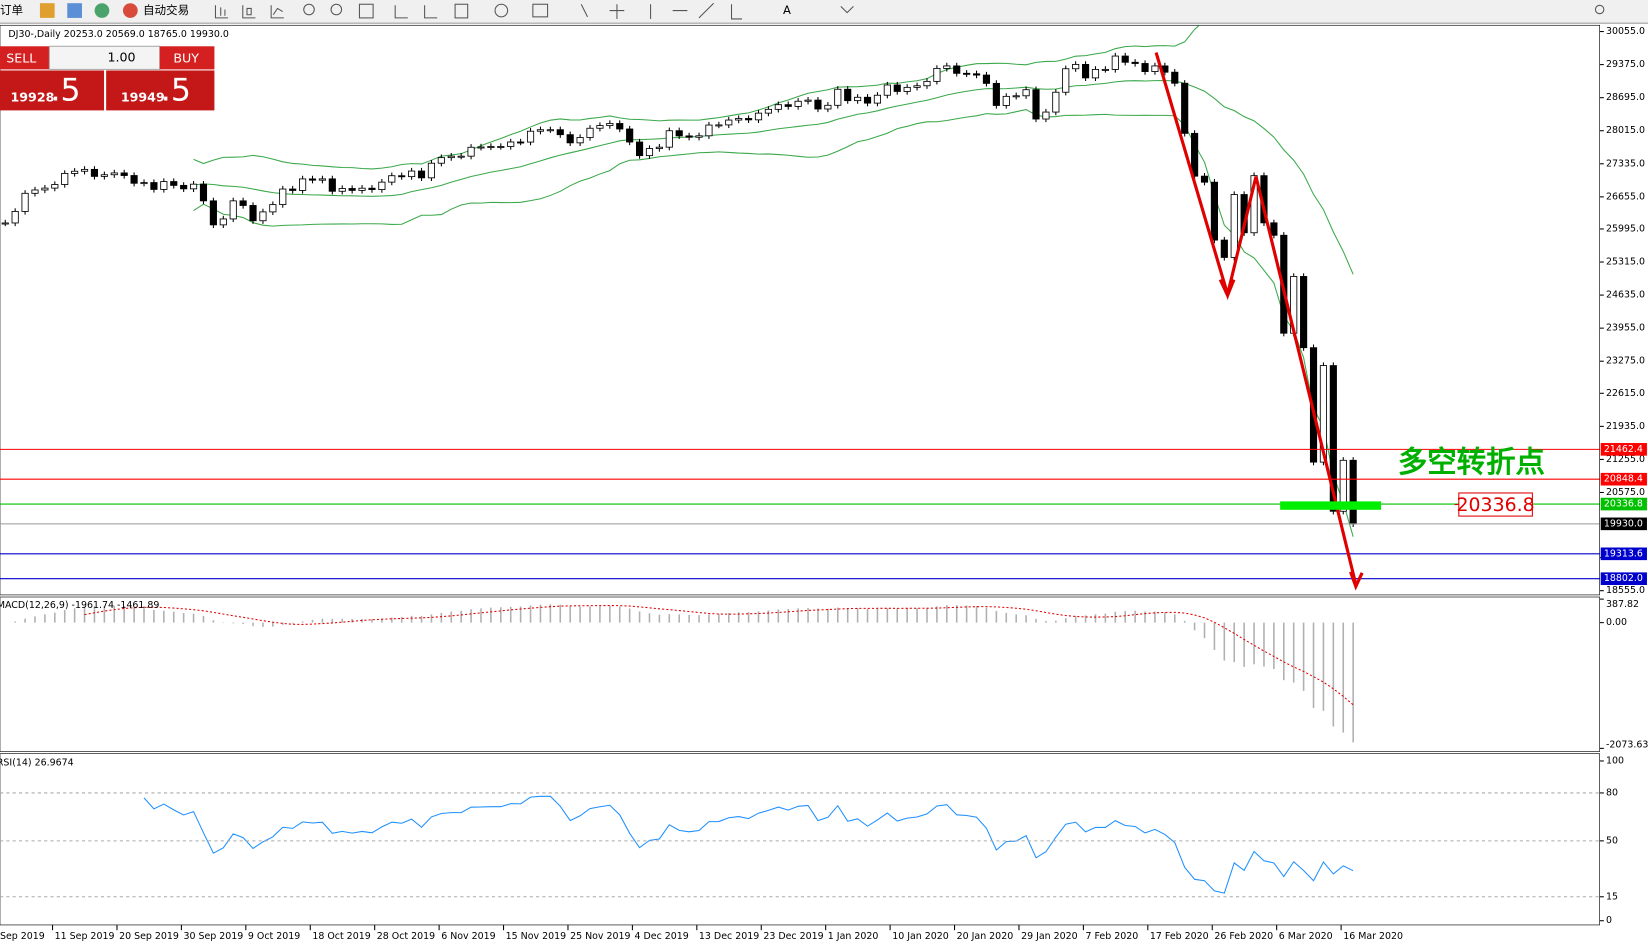  Describe the element at coordinates (536, 936) in the screenshot. I see `x-tick-label: 15 Nov 2019` at that location.